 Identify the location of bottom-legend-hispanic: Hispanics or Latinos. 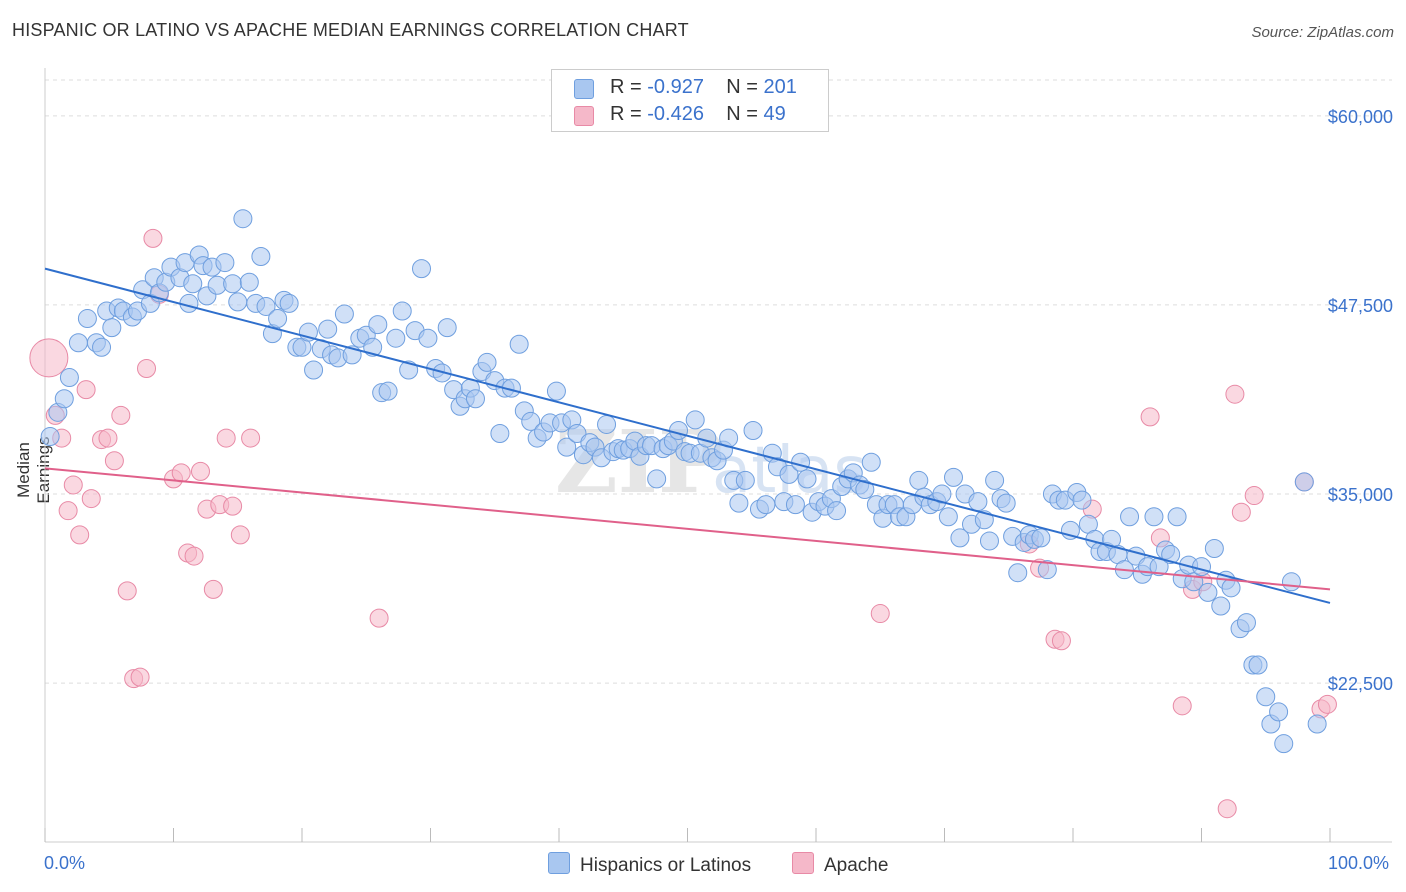
(649, 864).